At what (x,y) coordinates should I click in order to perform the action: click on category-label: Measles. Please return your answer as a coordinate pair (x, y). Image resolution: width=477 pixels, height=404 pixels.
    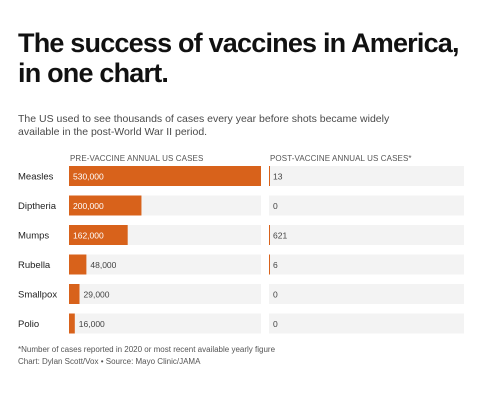
    Looking at the image, I should click on (36, 177).